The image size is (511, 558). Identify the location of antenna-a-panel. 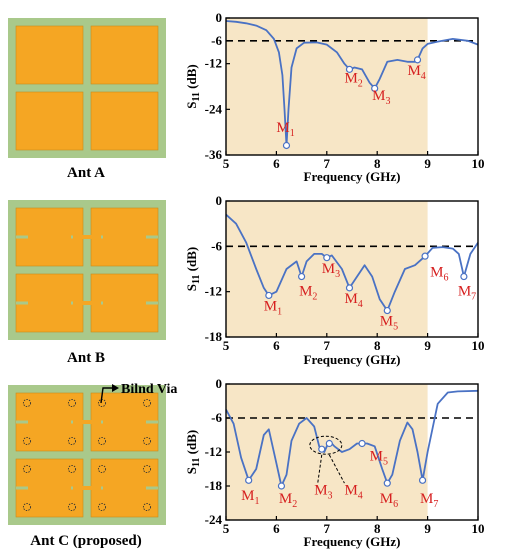
(87, 88).